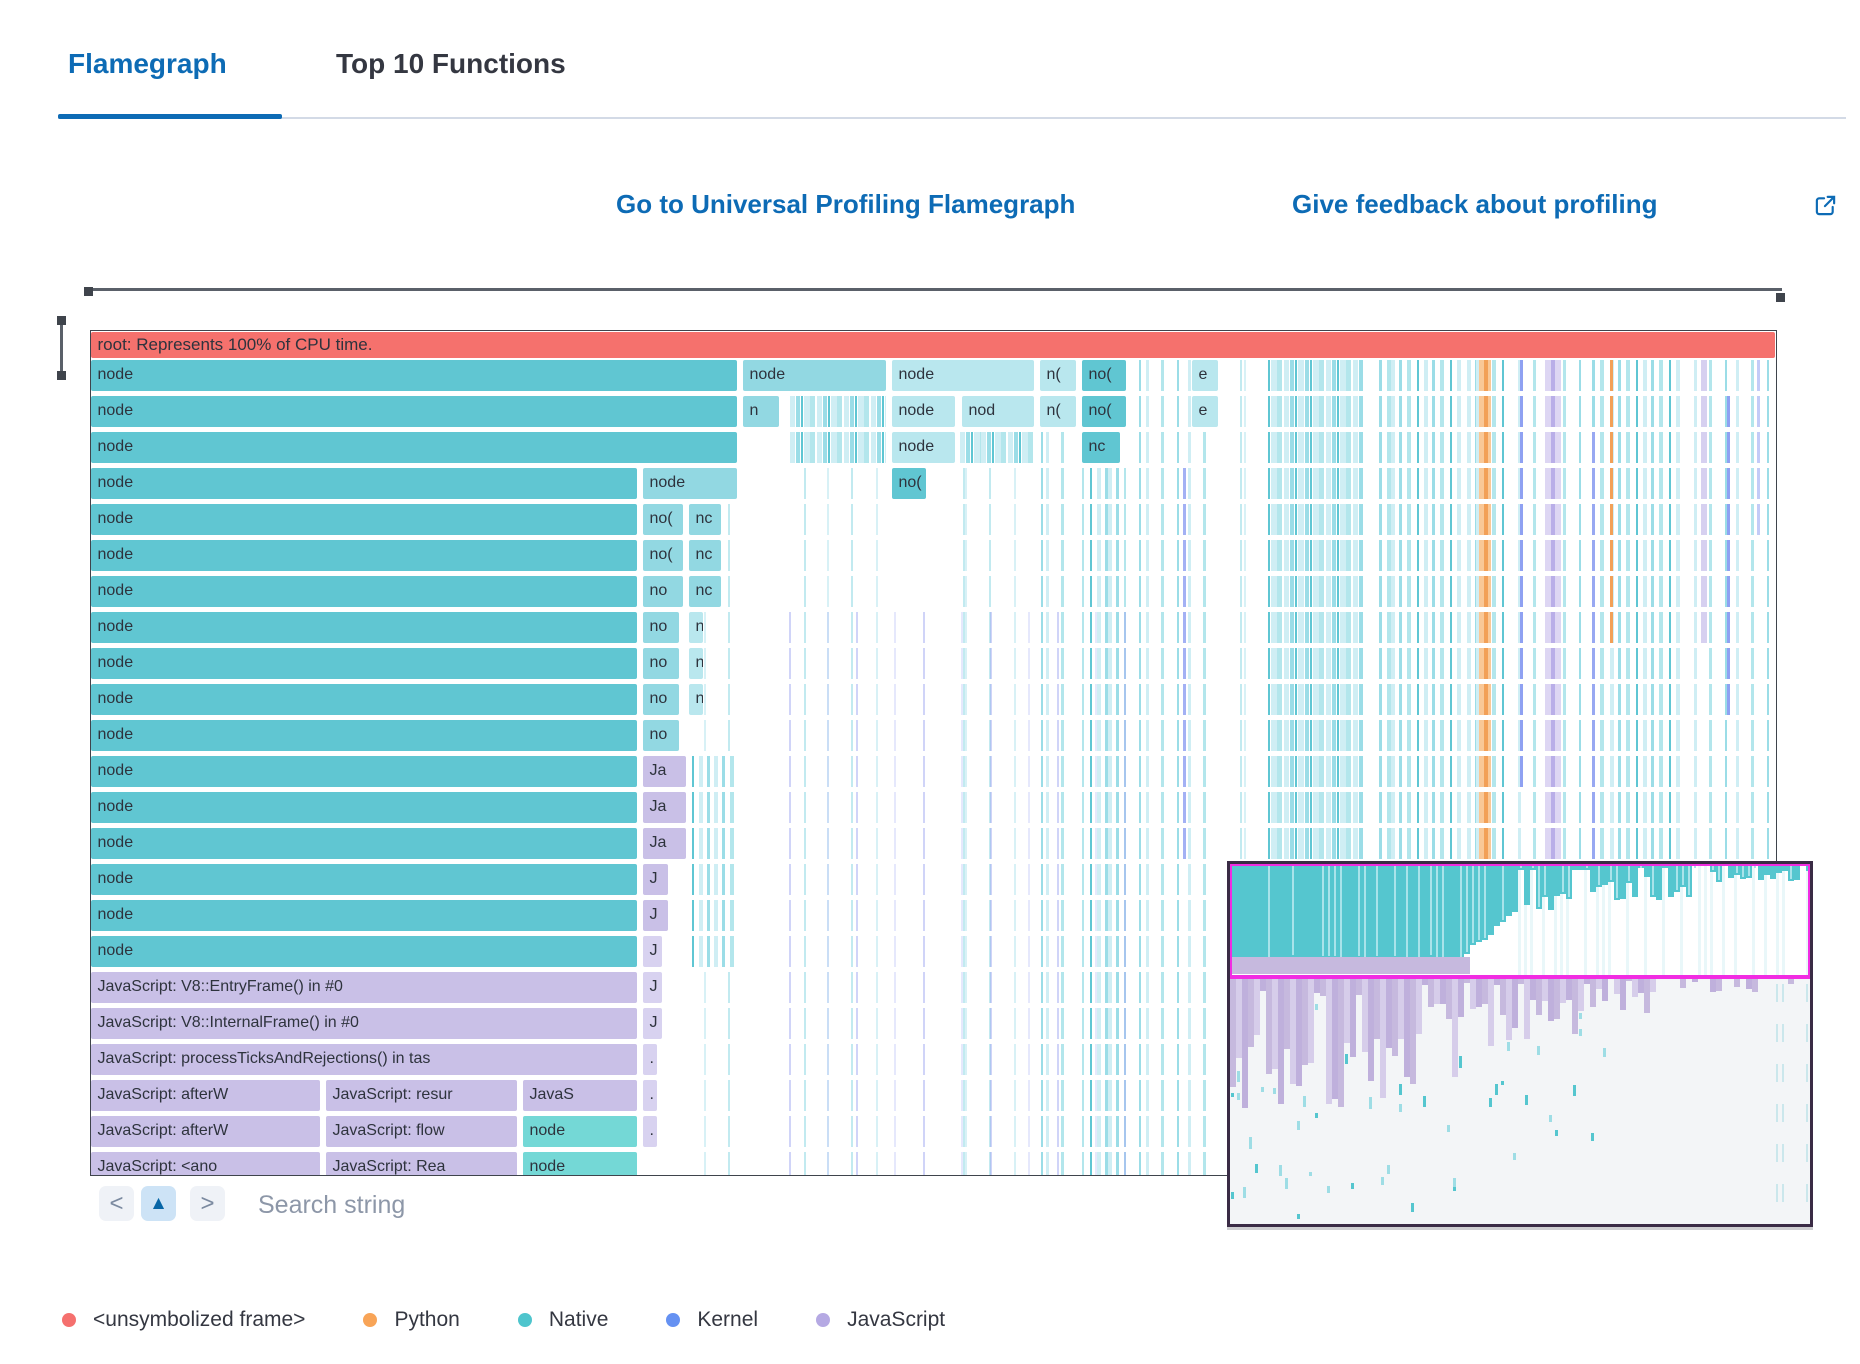 This screenshot has width=1860, height=1364. Describe the element at coordinates (61, 348) in the screenshot. I see `vertical-brush-line` at that location.